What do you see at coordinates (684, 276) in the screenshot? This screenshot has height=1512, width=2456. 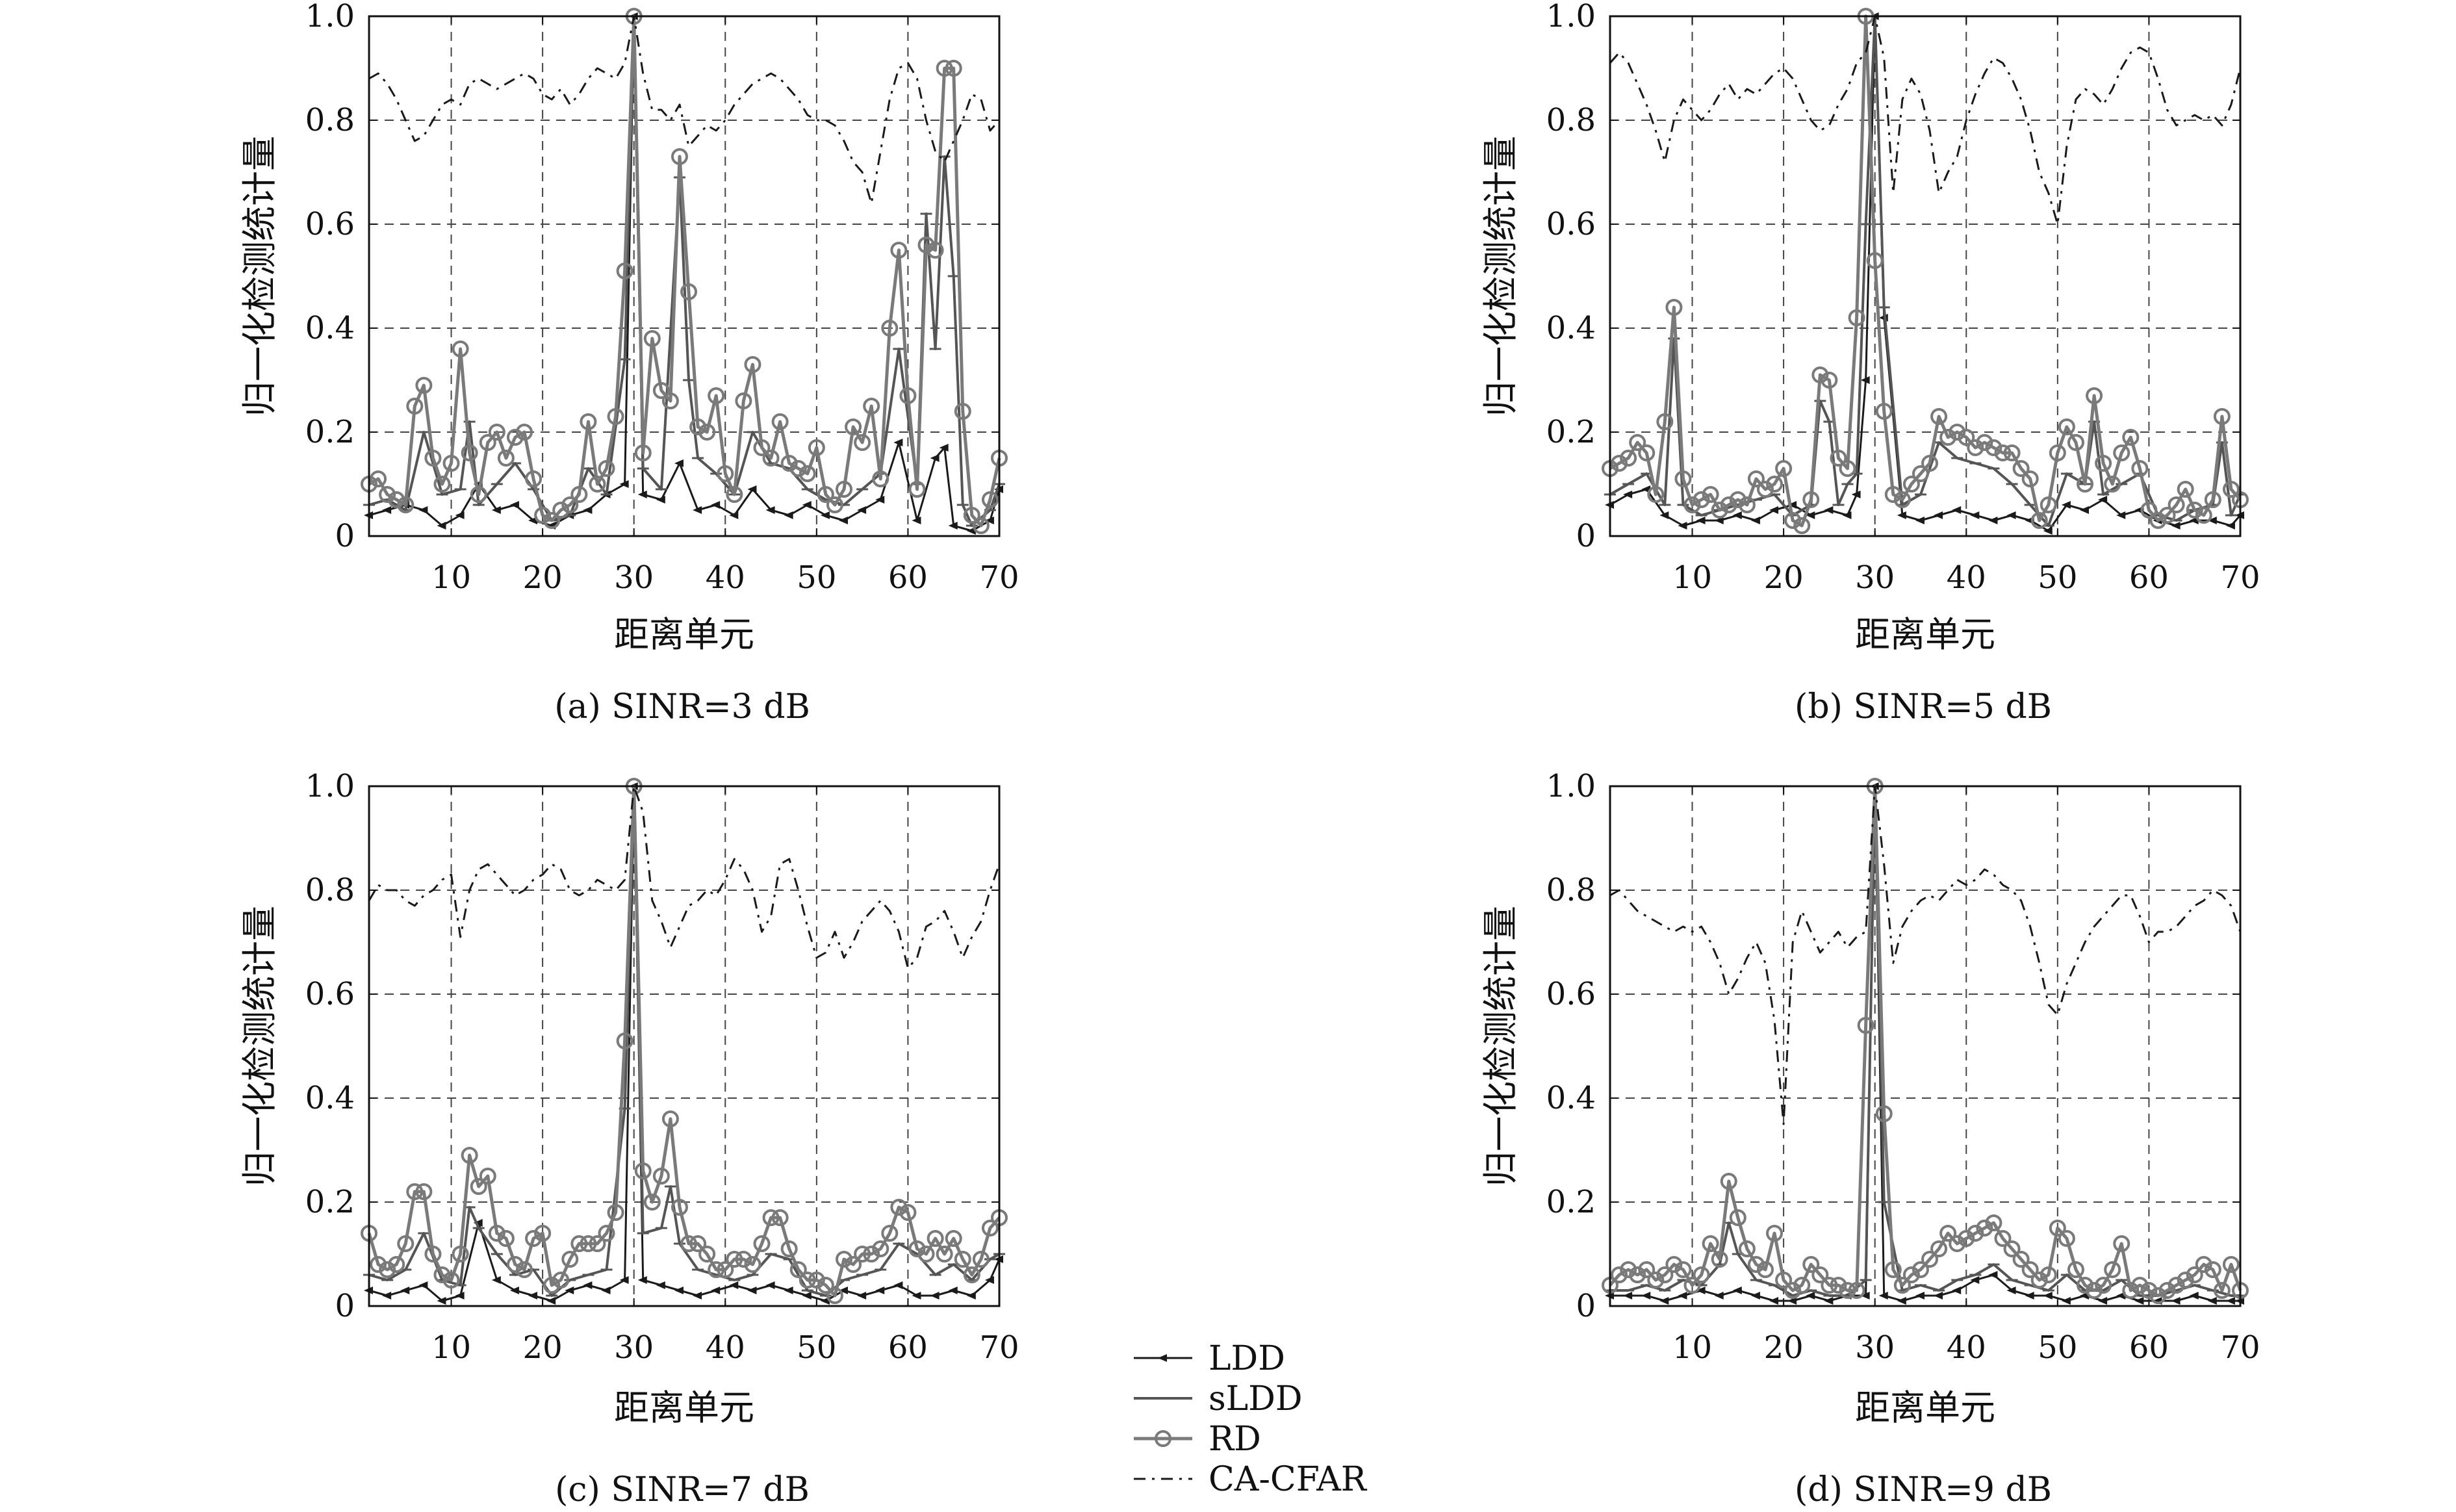 I see `plot-frame` at bounding box center [684, 276].